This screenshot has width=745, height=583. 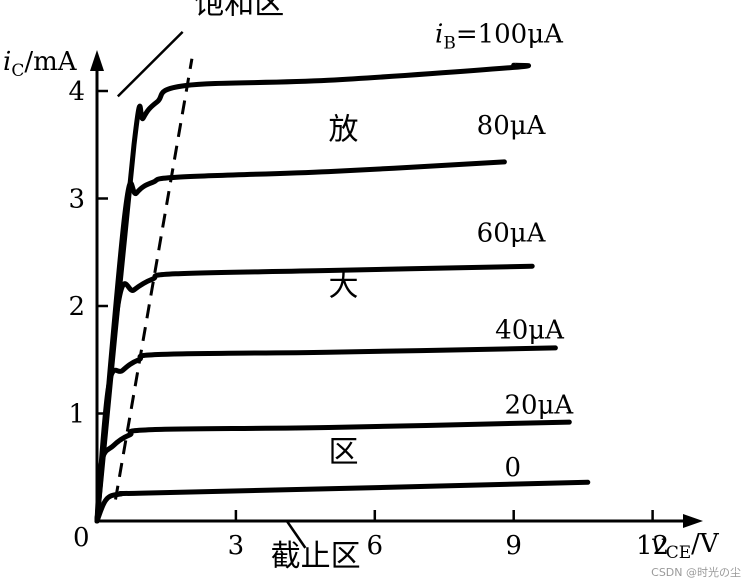 What do you see at coordinates (652, 546) in the screenshot?
I see `x-tick-label: 12` at bounding box center [652, 546].